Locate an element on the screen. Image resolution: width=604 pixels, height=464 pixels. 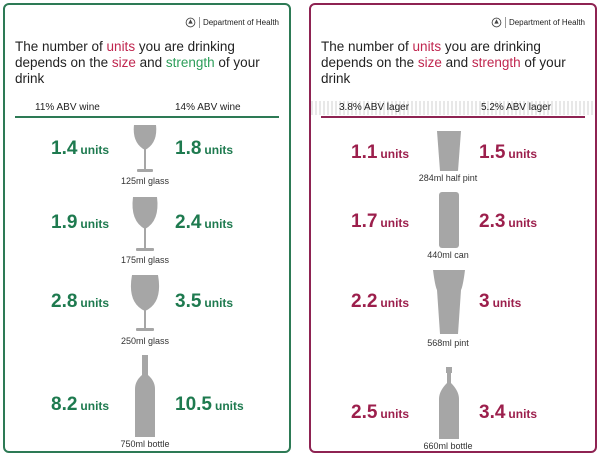
beer-value-right: 3.4 units is located at coordinates (508, 412).